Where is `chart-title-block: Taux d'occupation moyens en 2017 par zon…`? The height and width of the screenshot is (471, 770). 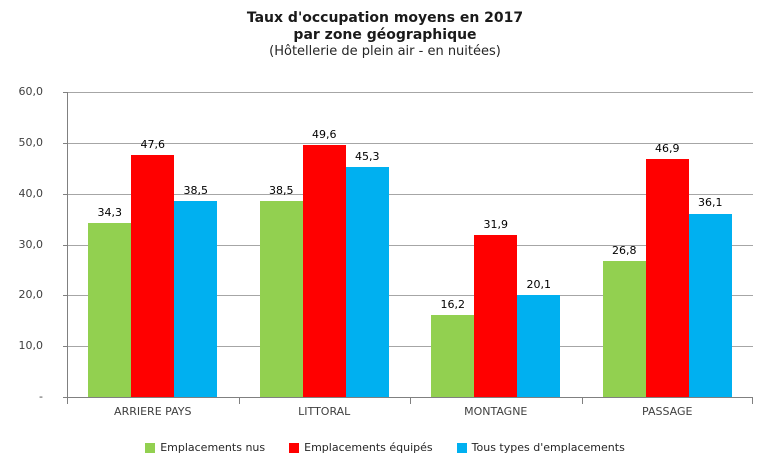
chart-title-block: Taux d'occupation moyens en 2017 par zon… is located at coordinates (385, 35).